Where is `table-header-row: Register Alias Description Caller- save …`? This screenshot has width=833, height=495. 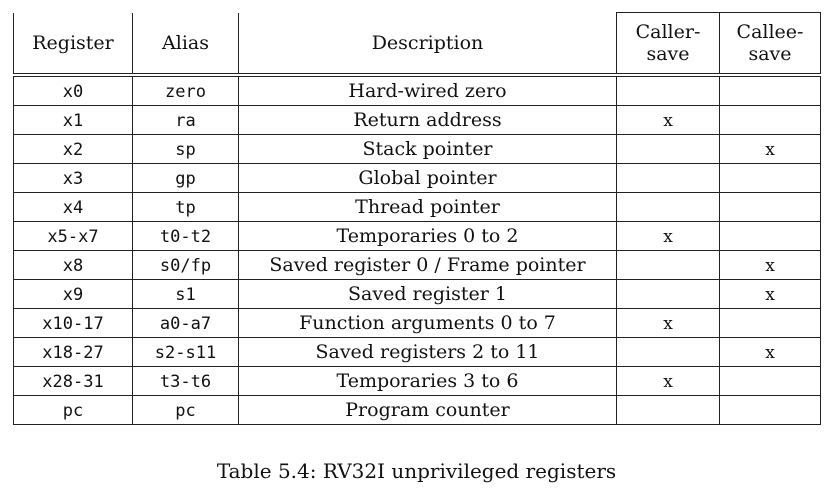 table-header-row: Register Alias Description Caller- save … is located at coordinates (417, 44).